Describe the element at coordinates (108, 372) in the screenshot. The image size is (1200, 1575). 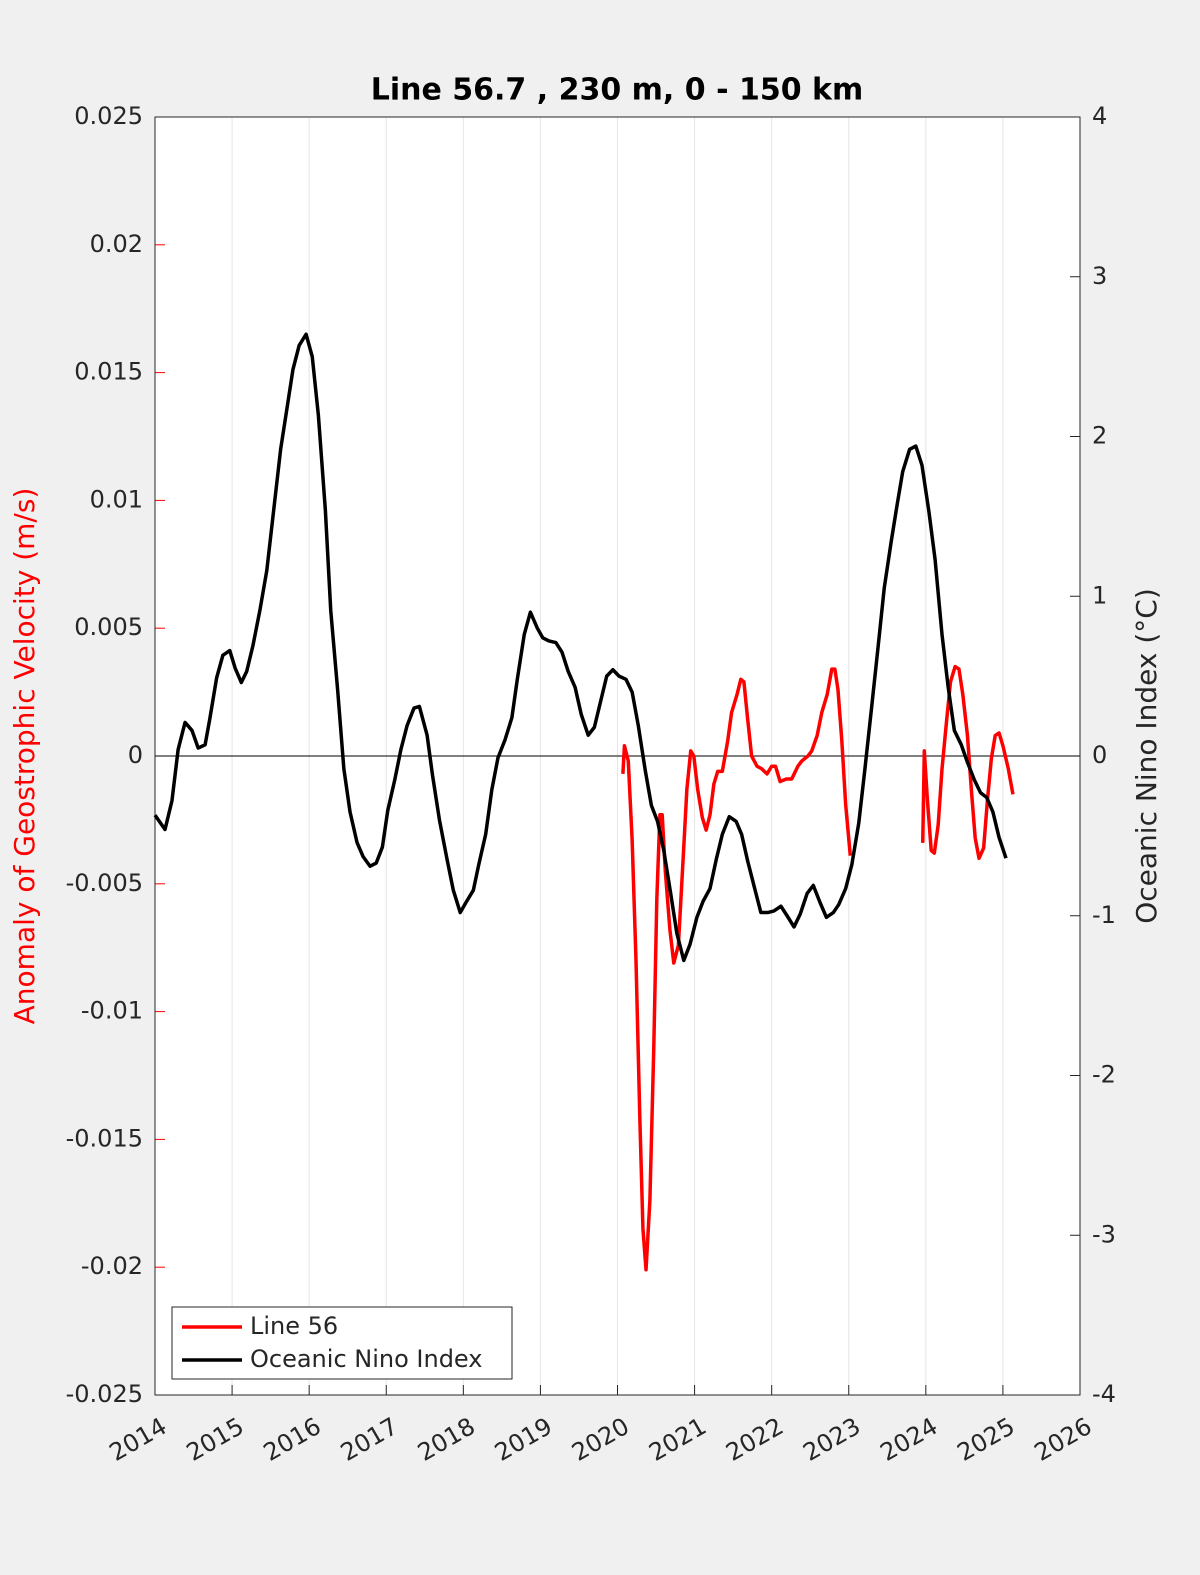
I see `y-tick-label: 0.015` at that location.